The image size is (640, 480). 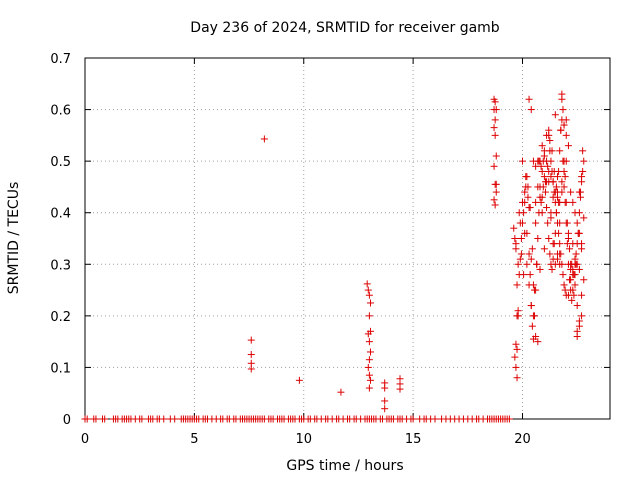 What do you see at coordinates (60, 265) in the screenshot?
I see `y-tick-label: 0.3` at bounding box center [60, 265].